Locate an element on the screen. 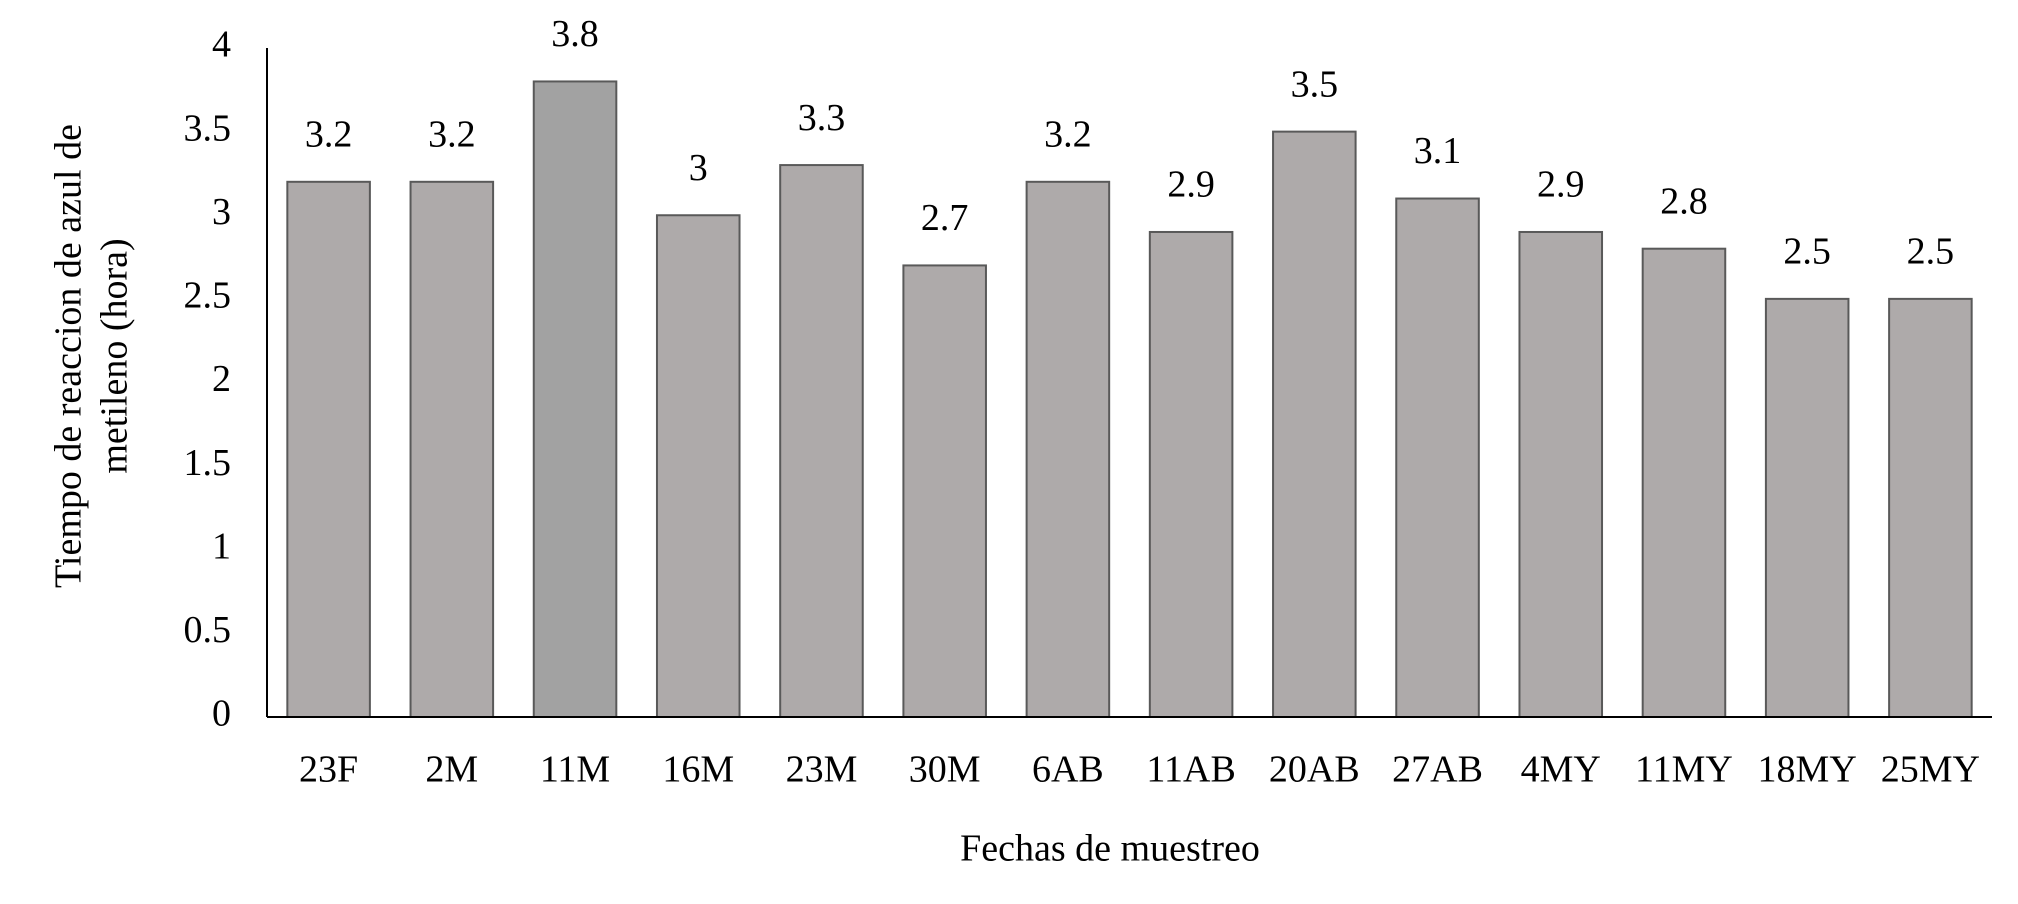 This screenshot has width=2018, height=904. x-tick-label: 18MY is located at coordinates (1807, 770).